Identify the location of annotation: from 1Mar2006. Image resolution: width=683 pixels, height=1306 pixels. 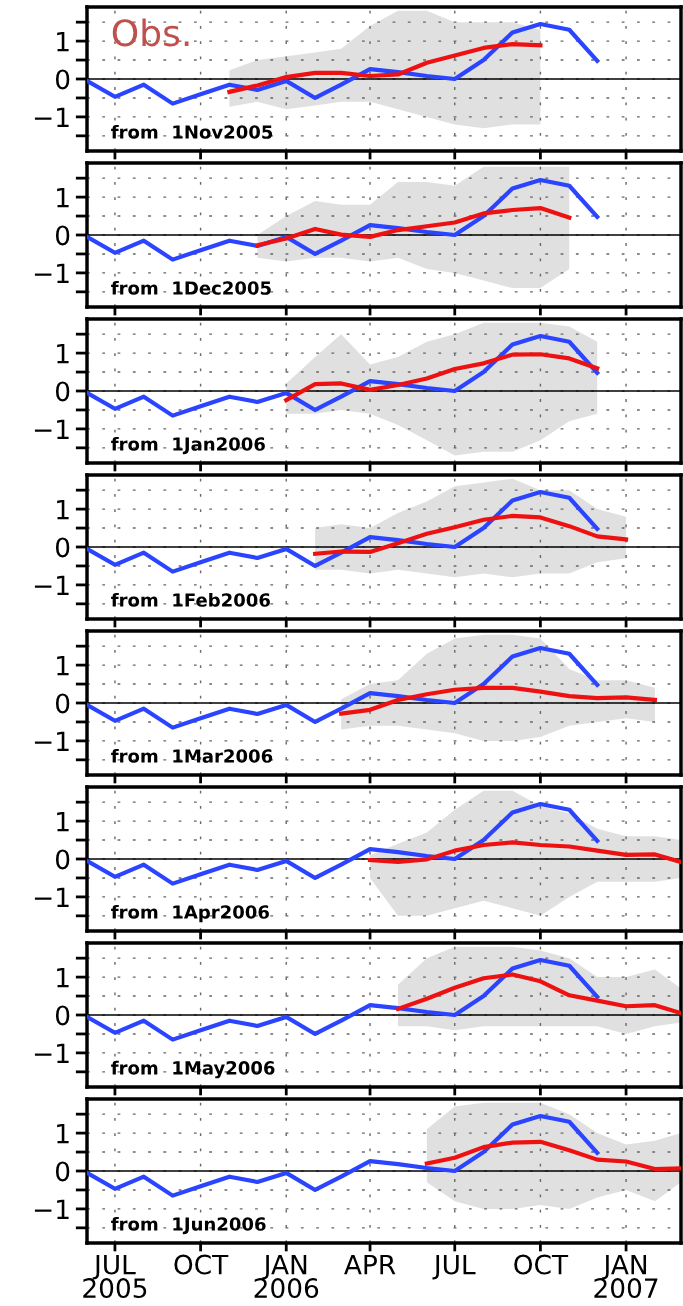
(192, 755).